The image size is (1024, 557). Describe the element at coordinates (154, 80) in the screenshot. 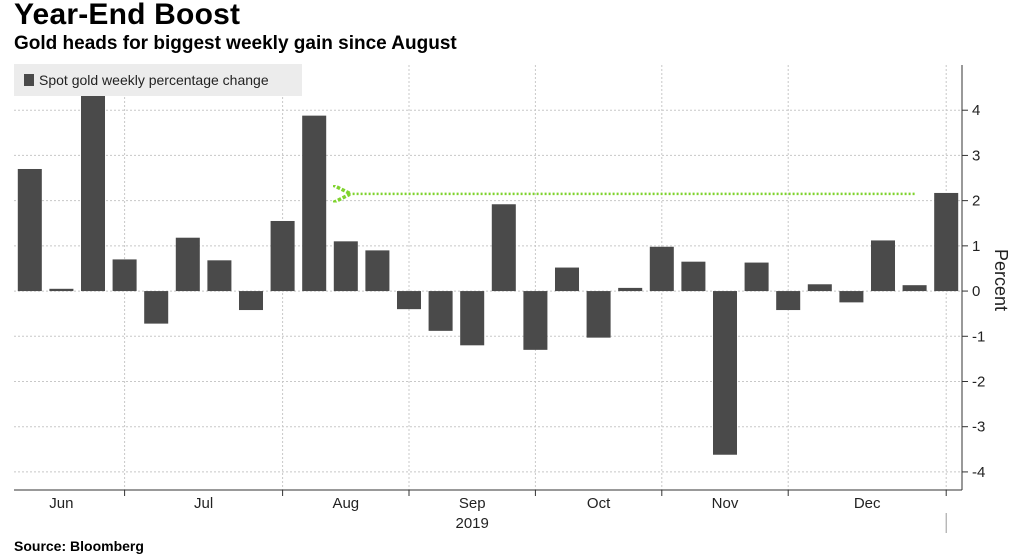

I see `legend-label: Spot gold weekly percentage change` at that location.